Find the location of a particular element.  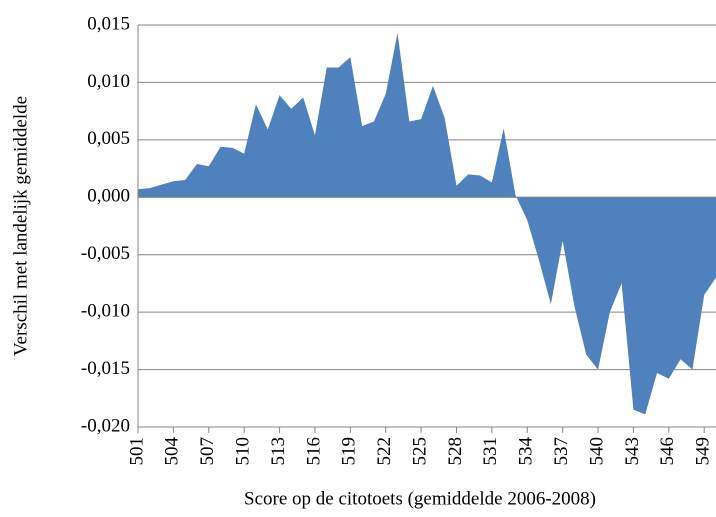

x-tick-label: 516 is located at coordinates (313, 451).